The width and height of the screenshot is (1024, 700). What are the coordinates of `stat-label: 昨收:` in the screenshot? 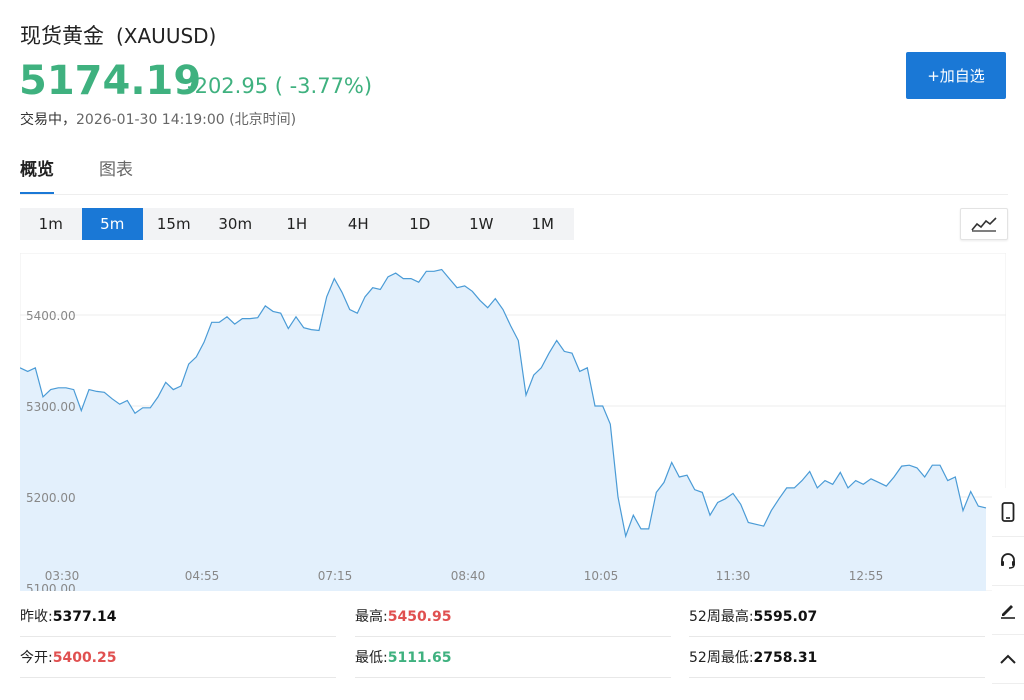 It's located at (36, 617).